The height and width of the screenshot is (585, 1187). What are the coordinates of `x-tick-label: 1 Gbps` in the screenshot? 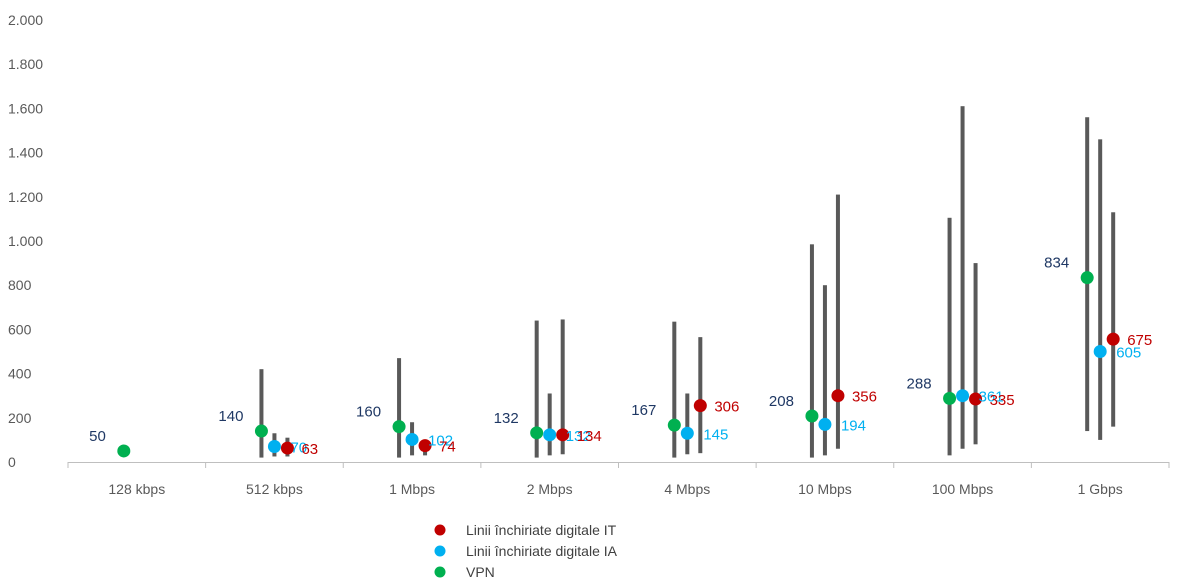 It's located at (1100, 489).